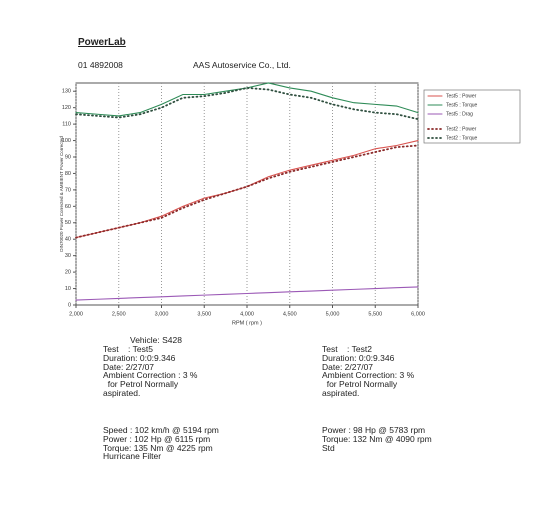  Describe the element at coordinates (375, 314) in the screenshot. I see `x-tick-label: 5,500` at that location.